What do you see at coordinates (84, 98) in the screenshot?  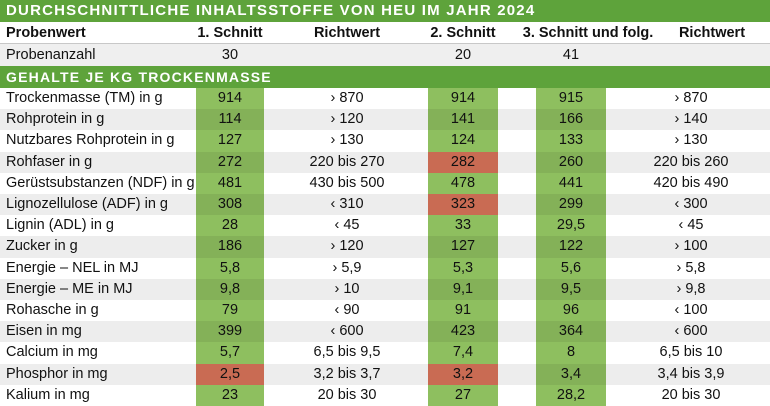 I see `row-label: Trockenmasse (TM) in g` at bounding box center [84, 98].